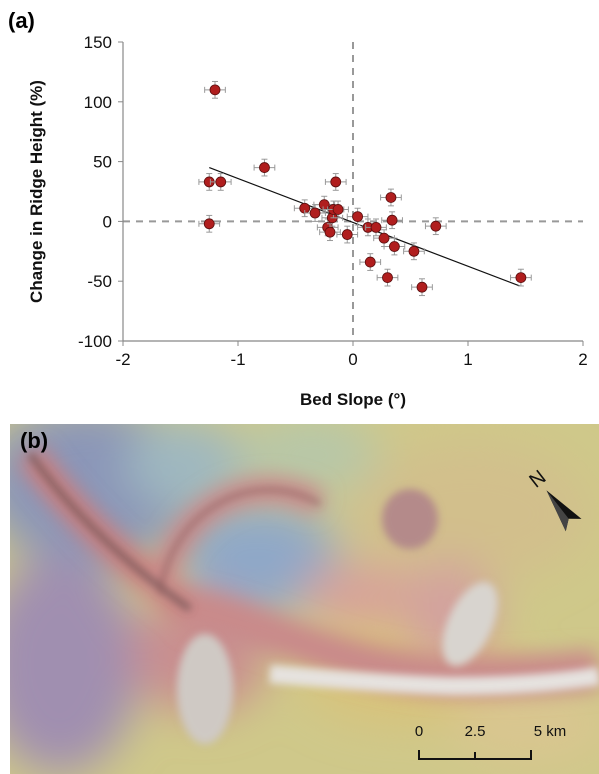 Image resolution: width=599 pixels, height=774 pixels. What do you see at coordinates (122, 359) in the screenshot?
I see `x-tick-label: -2` at bounding box center [122, 359].